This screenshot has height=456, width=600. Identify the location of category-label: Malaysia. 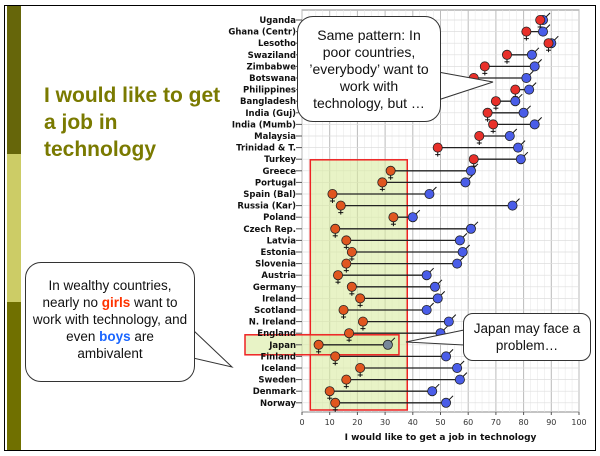
(275, 137).